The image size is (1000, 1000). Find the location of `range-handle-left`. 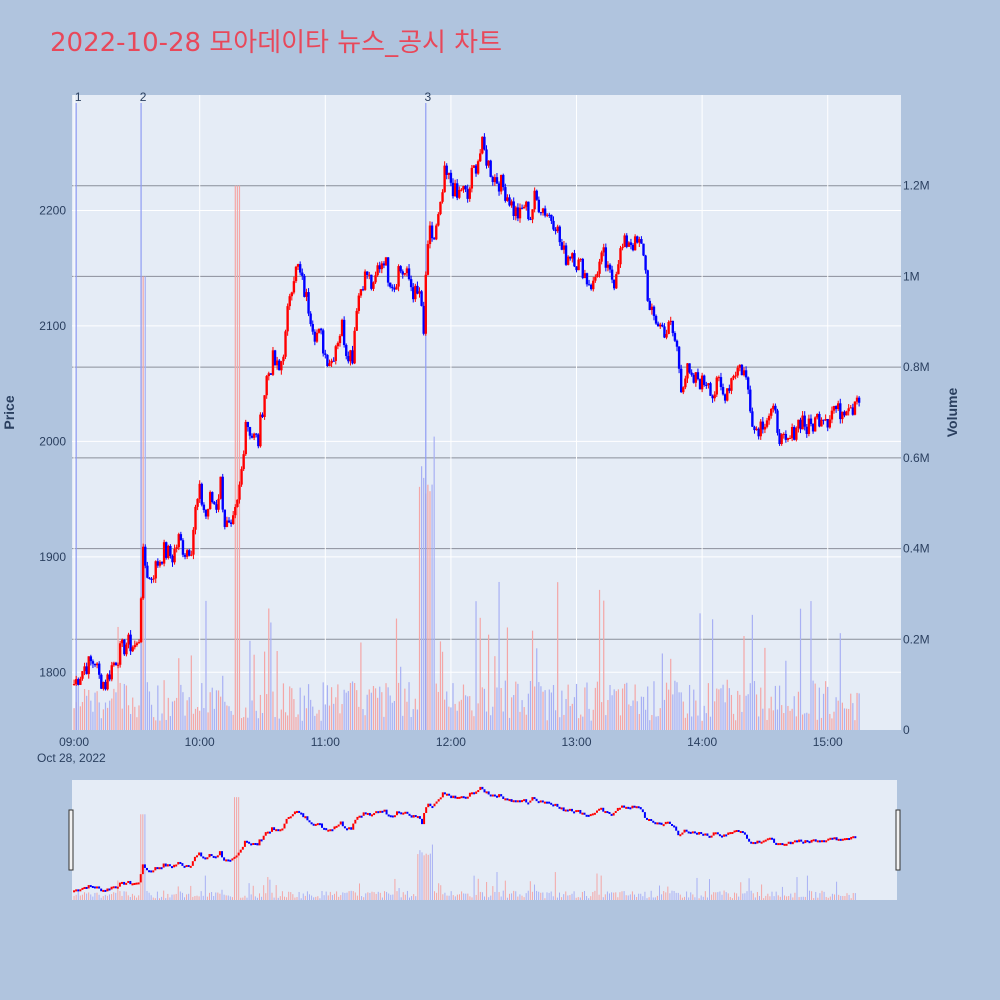

range-handle-left is located at coordinates (71, 840).